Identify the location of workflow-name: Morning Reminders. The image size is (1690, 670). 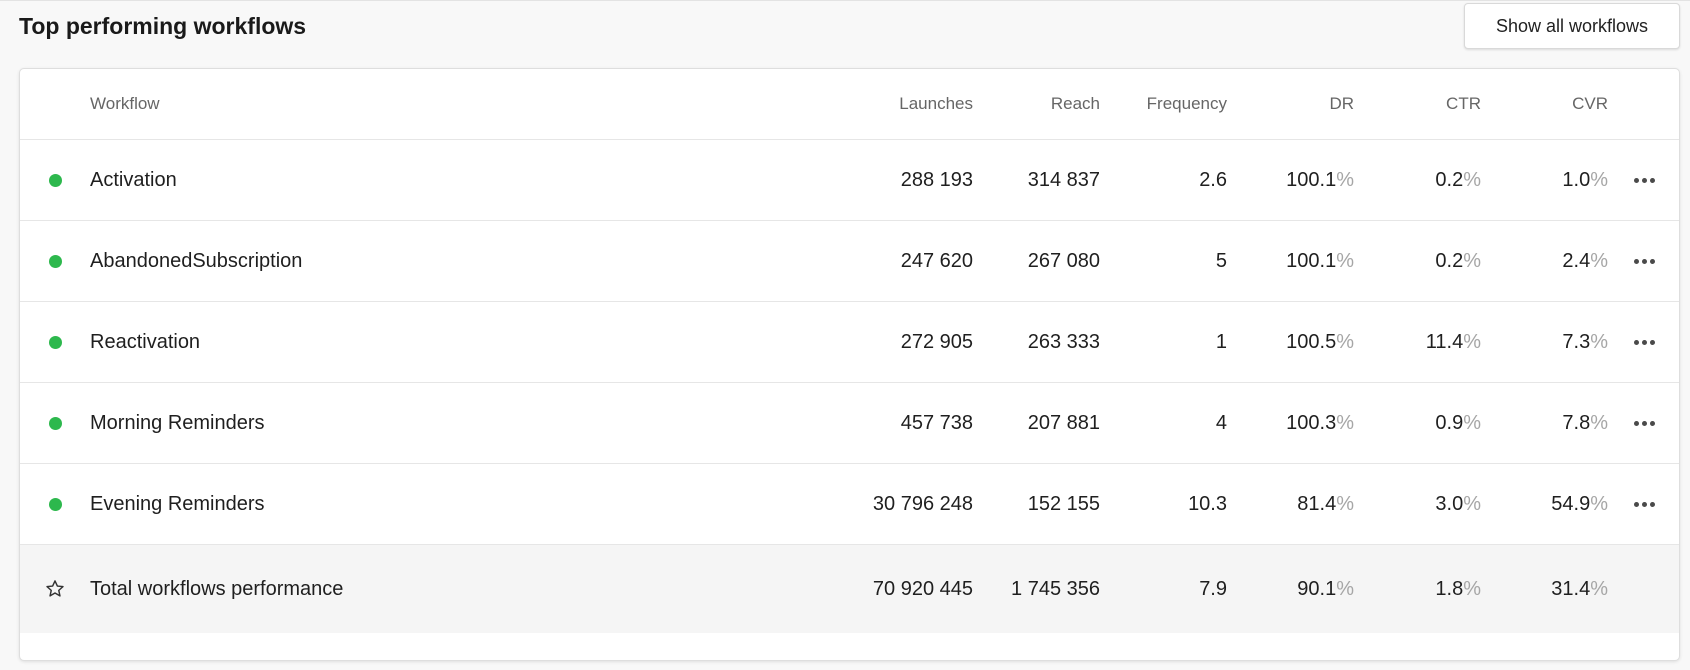
(177, 422).